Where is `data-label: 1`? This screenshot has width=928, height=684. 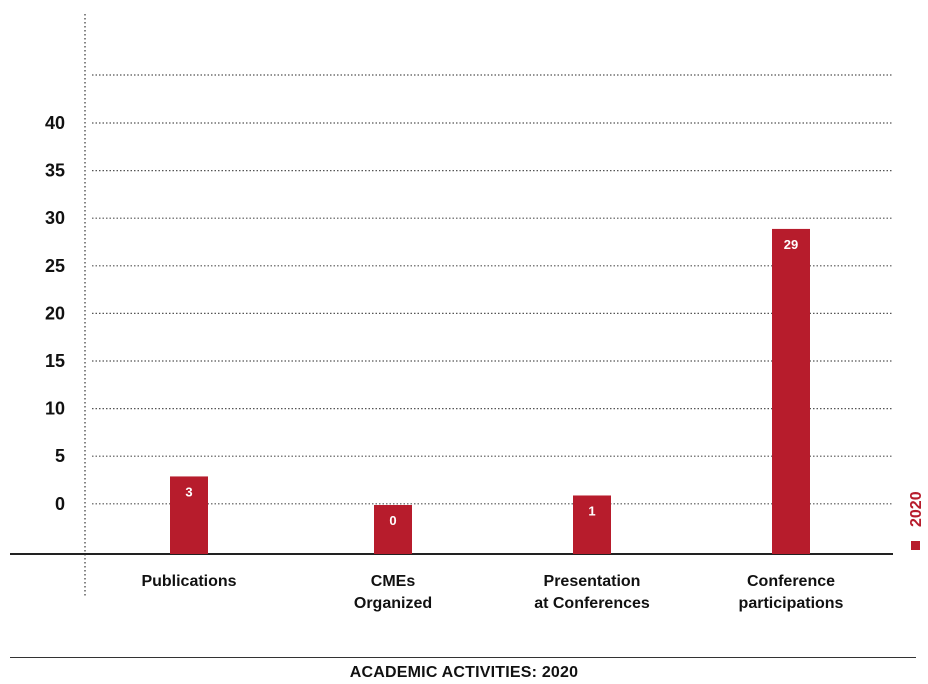
data-label: 1 is located at coordinates (591, 510).